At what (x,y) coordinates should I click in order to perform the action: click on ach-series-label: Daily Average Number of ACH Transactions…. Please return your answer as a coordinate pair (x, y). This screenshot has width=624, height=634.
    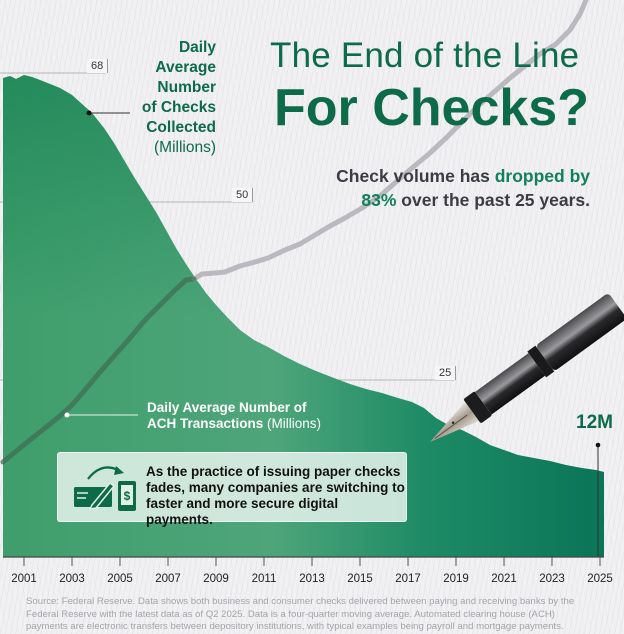
    Looking at the image, I should click on (234, 415).